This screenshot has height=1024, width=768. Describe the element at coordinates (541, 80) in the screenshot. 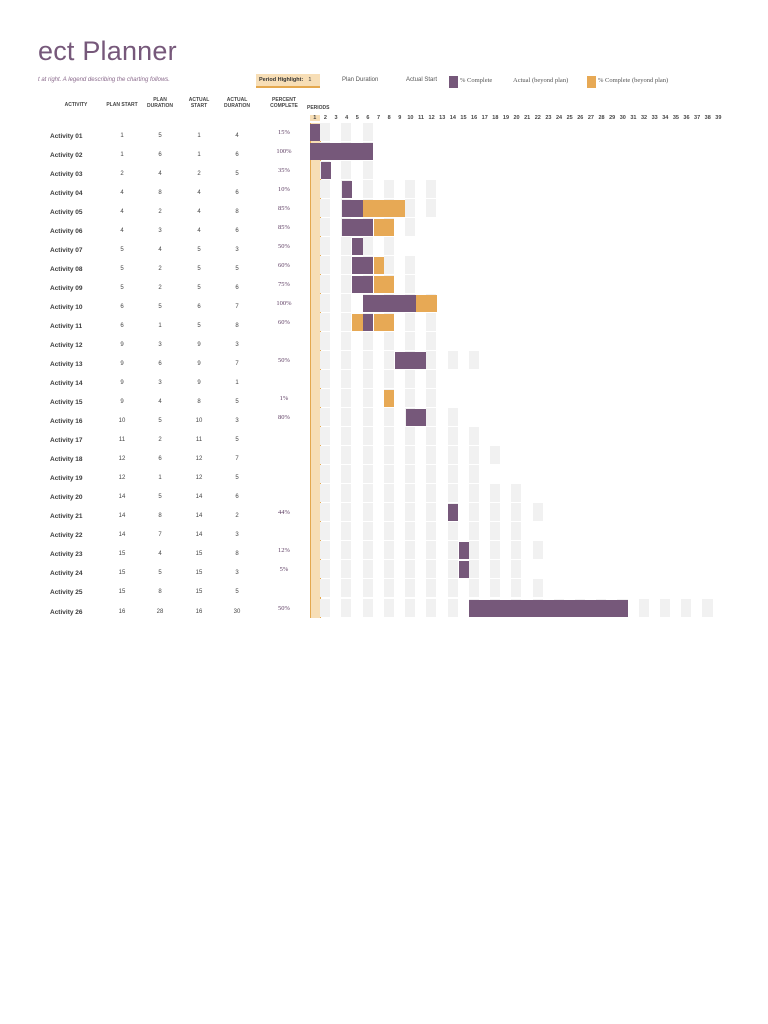

I see `legend-actual-beyond: Actual (beyond plan)` at that location.